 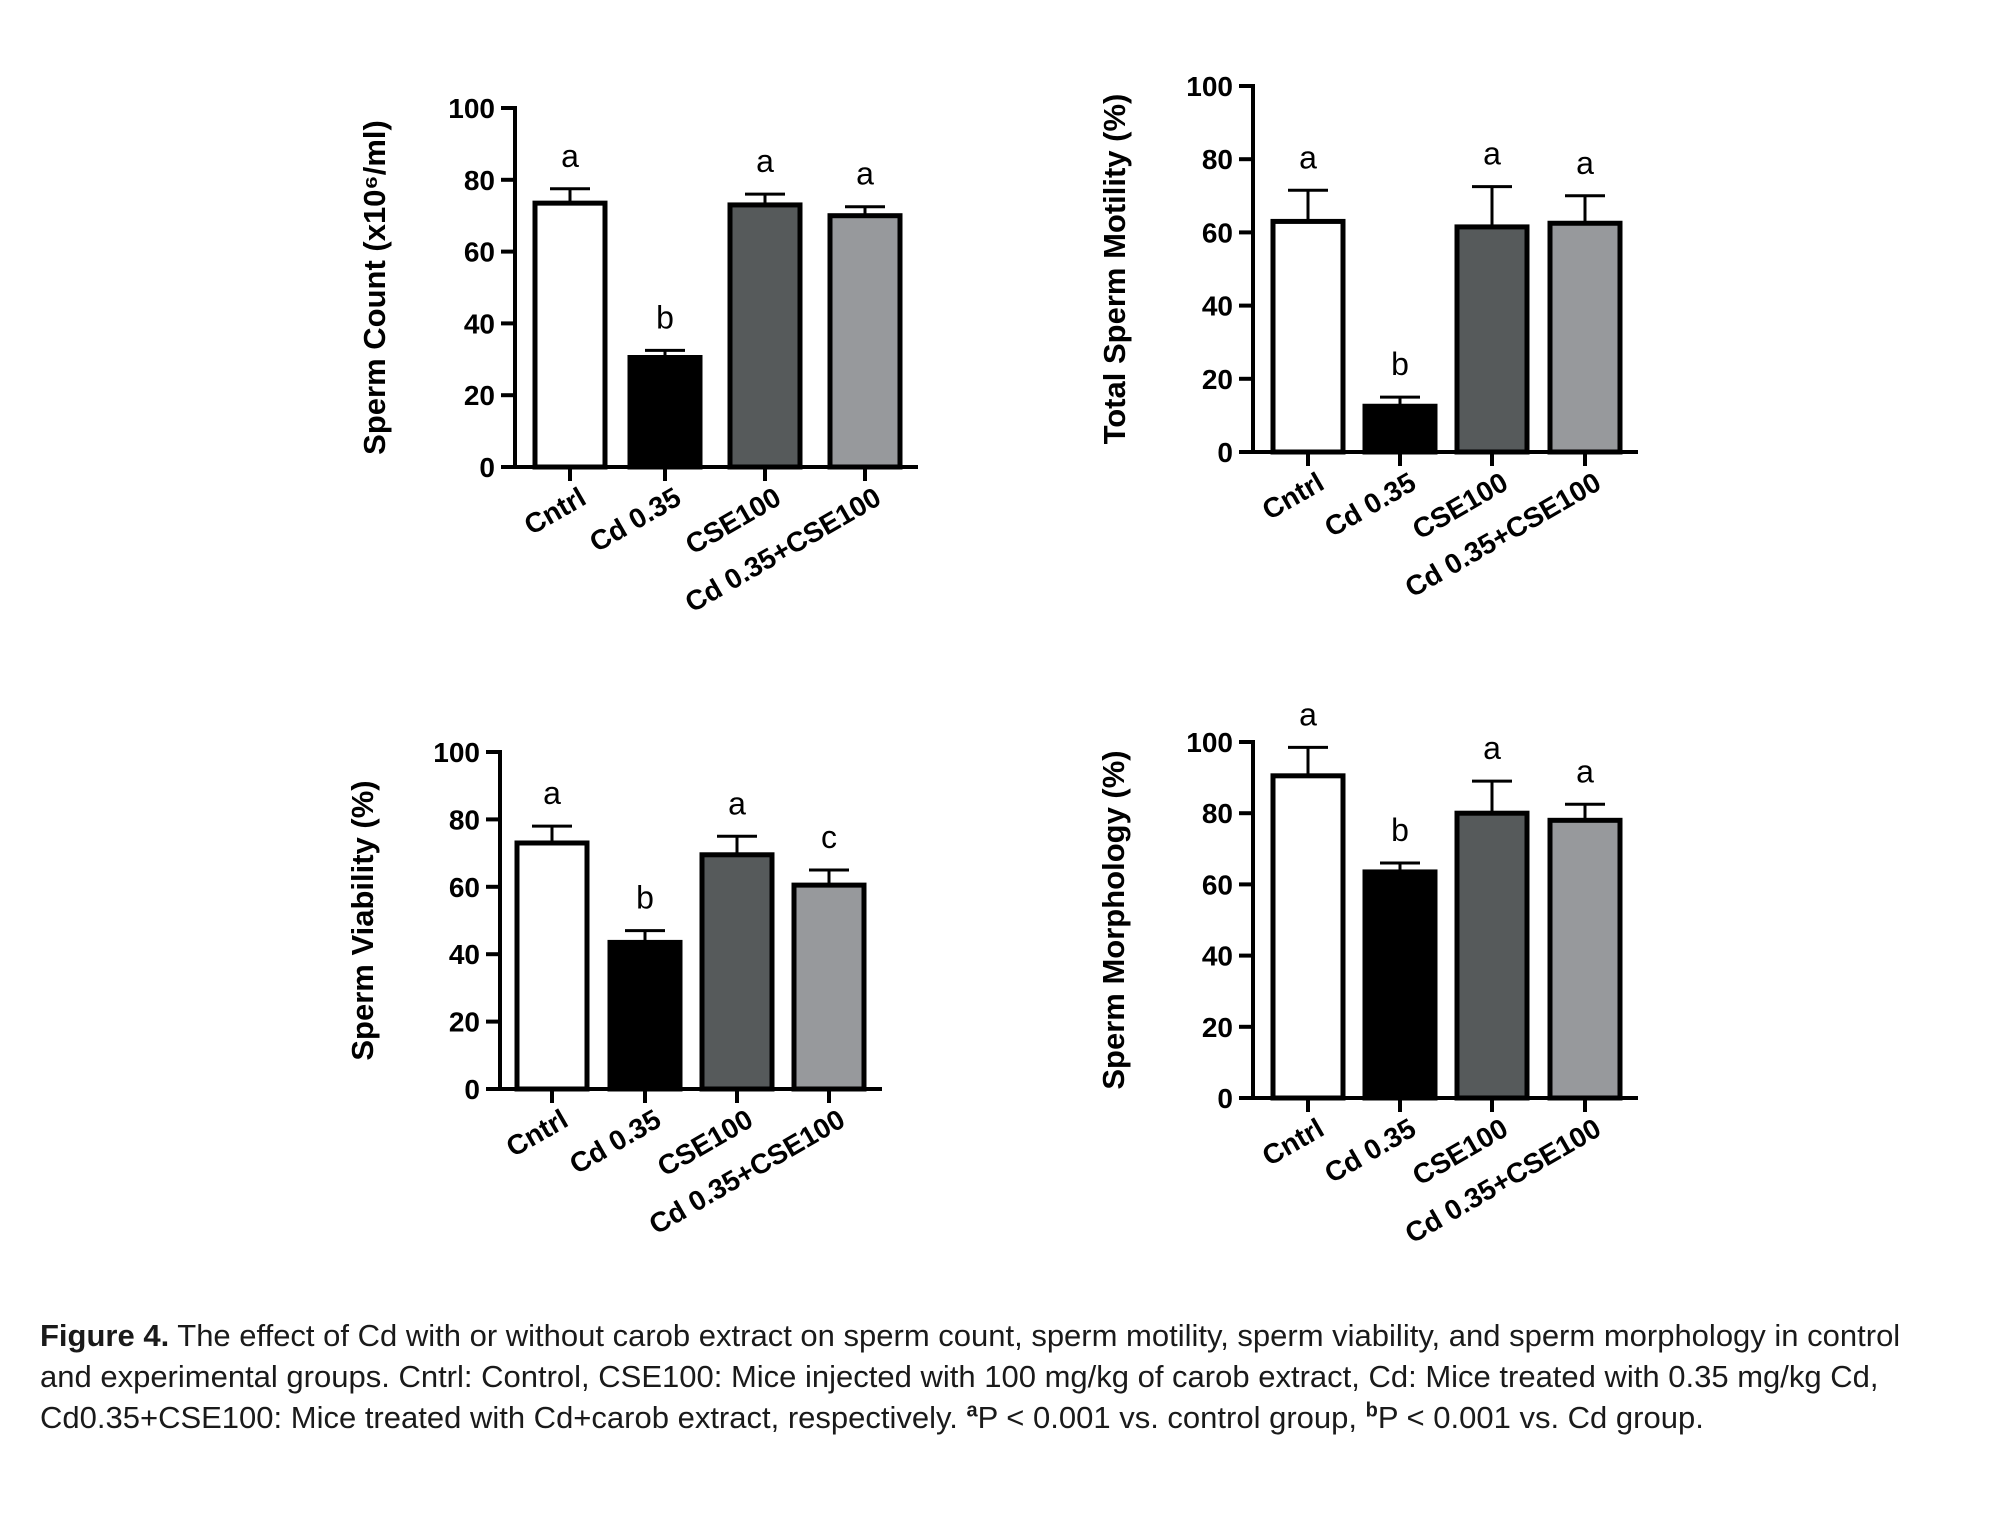 I want to click on y-axis-title: Sperm Viability (%), so click(x=362, y=920).